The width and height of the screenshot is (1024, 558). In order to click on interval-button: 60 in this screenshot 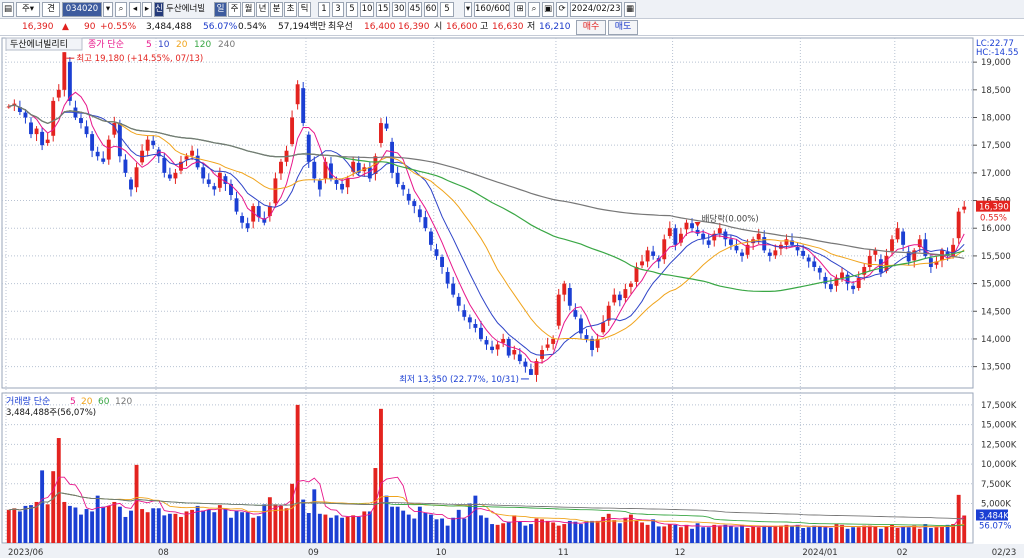, I will do `click(431, 9)`.